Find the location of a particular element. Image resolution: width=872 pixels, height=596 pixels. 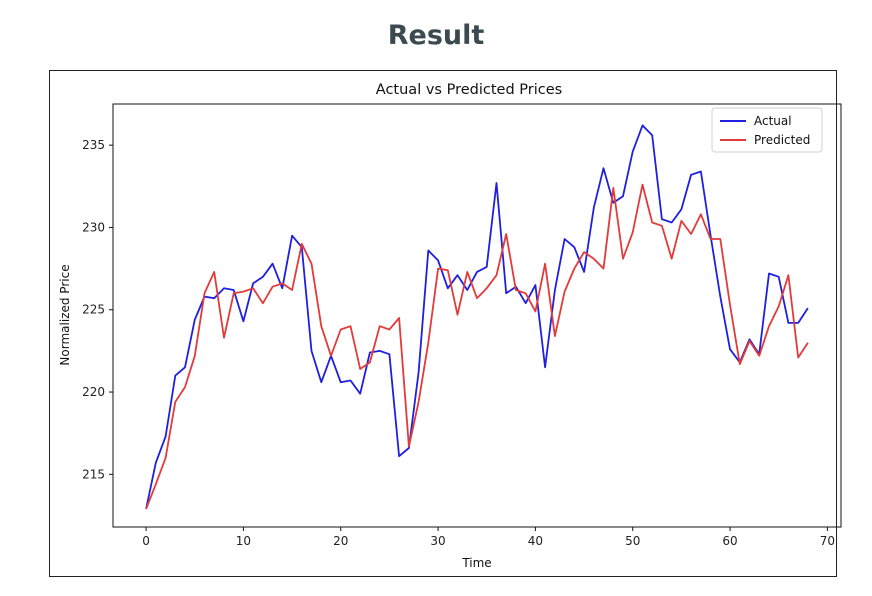

x-tick-label: 40 is located at coordinates (535, 541).